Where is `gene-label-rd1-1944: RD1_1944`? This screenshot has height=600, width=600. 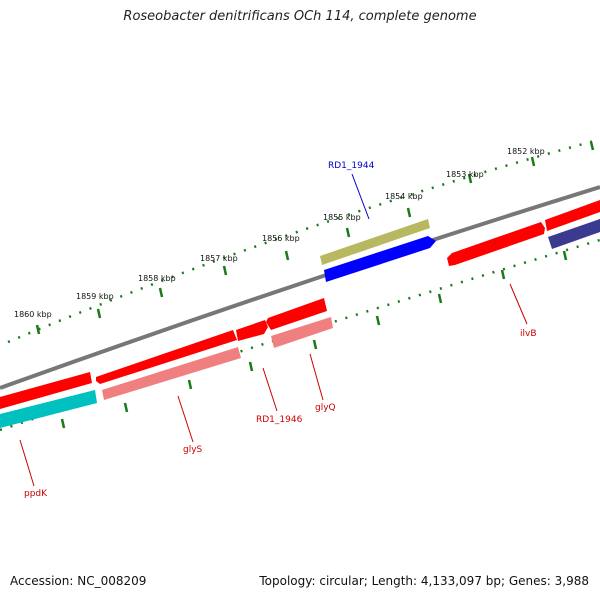
gene-label-rd1-1944: RD1_1944 is located at coordinates (351, 166).